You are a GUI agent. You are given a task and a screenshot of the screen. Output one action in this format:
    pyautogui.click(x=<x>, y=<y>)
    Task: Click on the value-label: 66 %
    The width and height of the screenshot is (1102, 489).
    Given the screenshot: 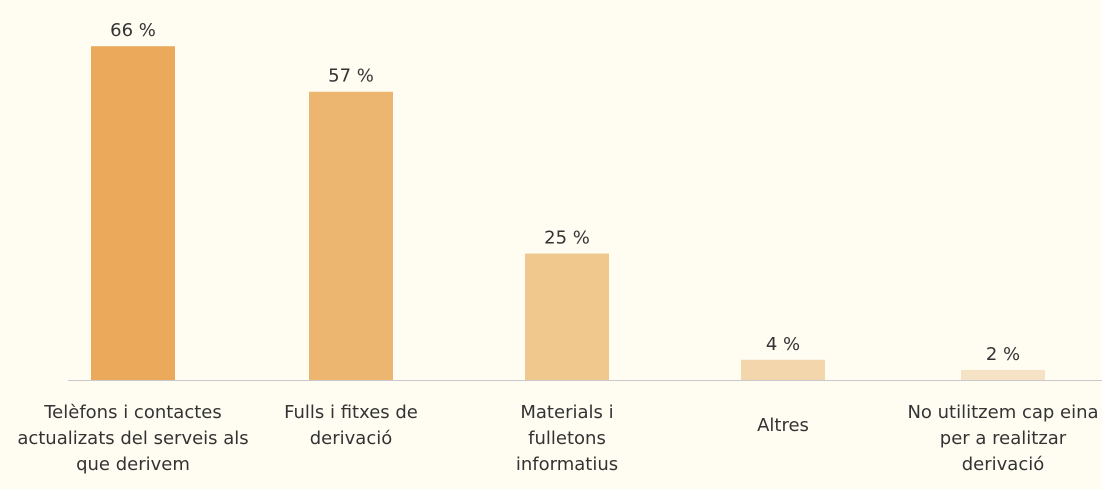 What is the action you would take?
    pyautogui.click(x=133, y=30)
    